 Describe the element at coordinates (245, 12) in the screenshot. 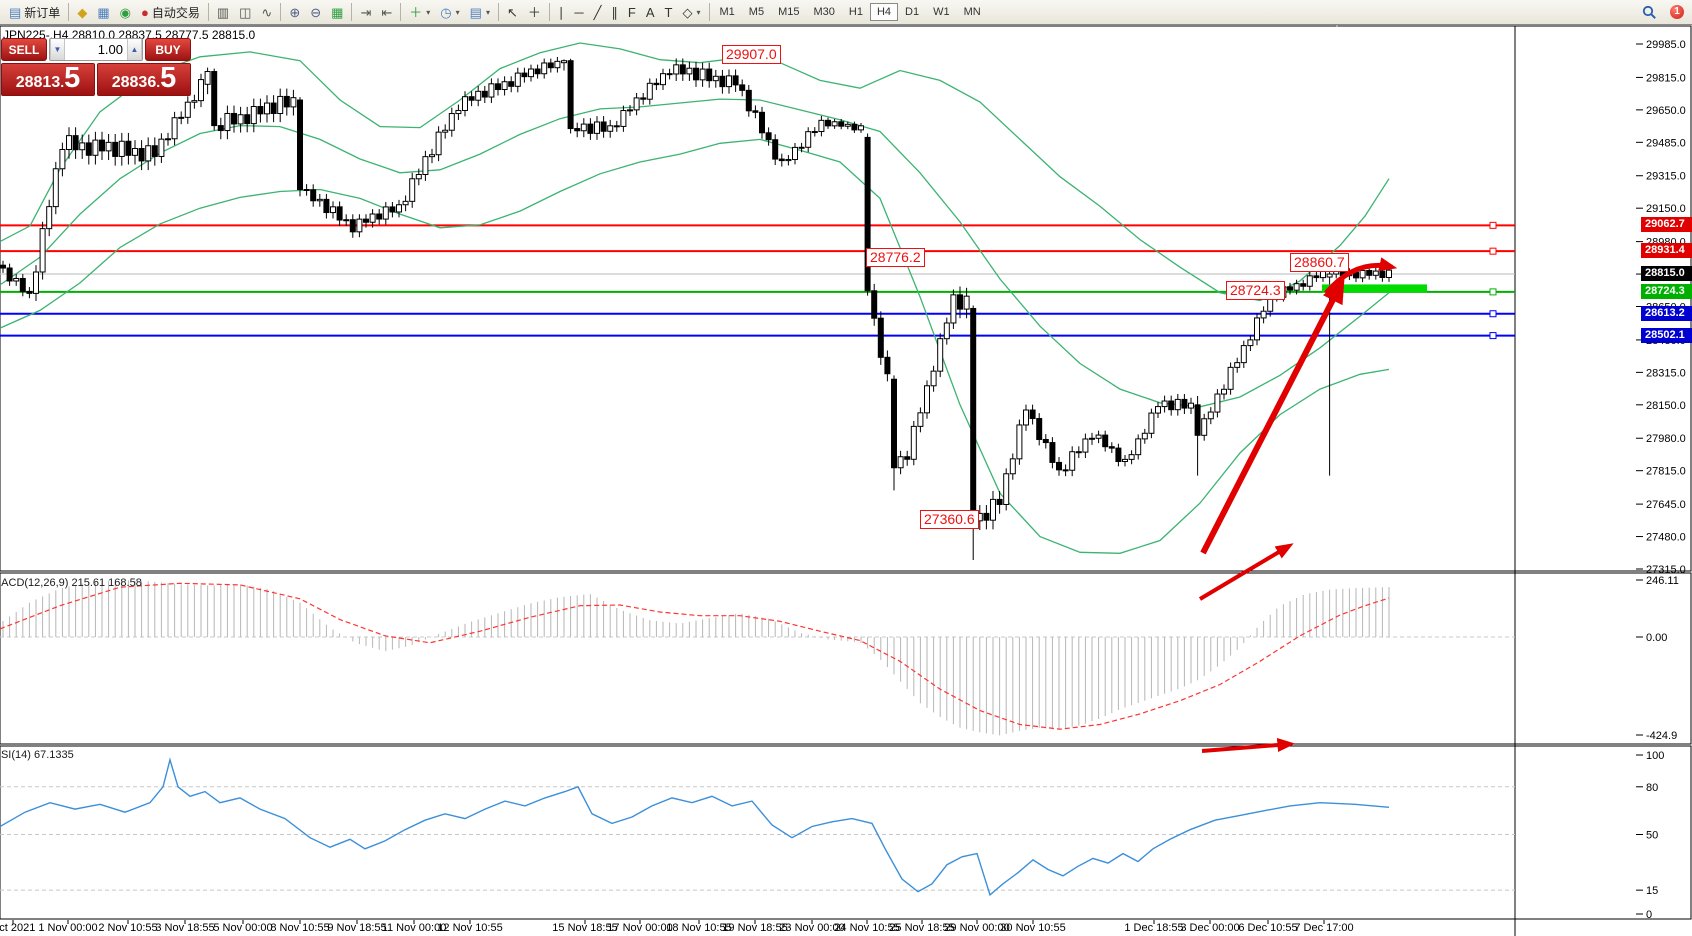

I see `candlestick-chart-button: ◫` at that location.